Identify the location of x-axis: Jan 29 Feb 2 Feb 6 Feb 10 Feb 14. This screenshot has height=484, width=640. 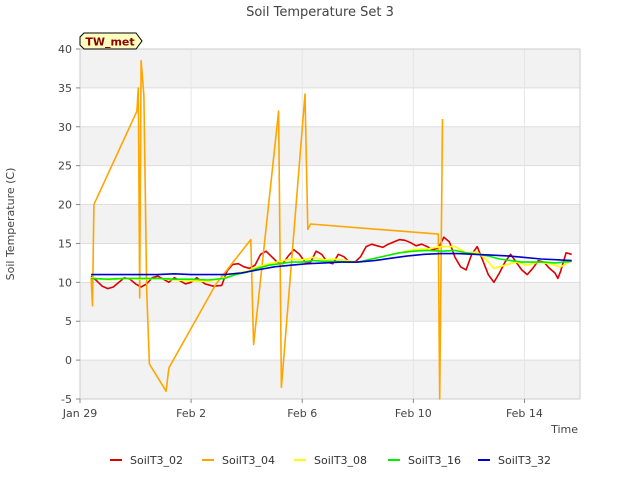
(302, 409).